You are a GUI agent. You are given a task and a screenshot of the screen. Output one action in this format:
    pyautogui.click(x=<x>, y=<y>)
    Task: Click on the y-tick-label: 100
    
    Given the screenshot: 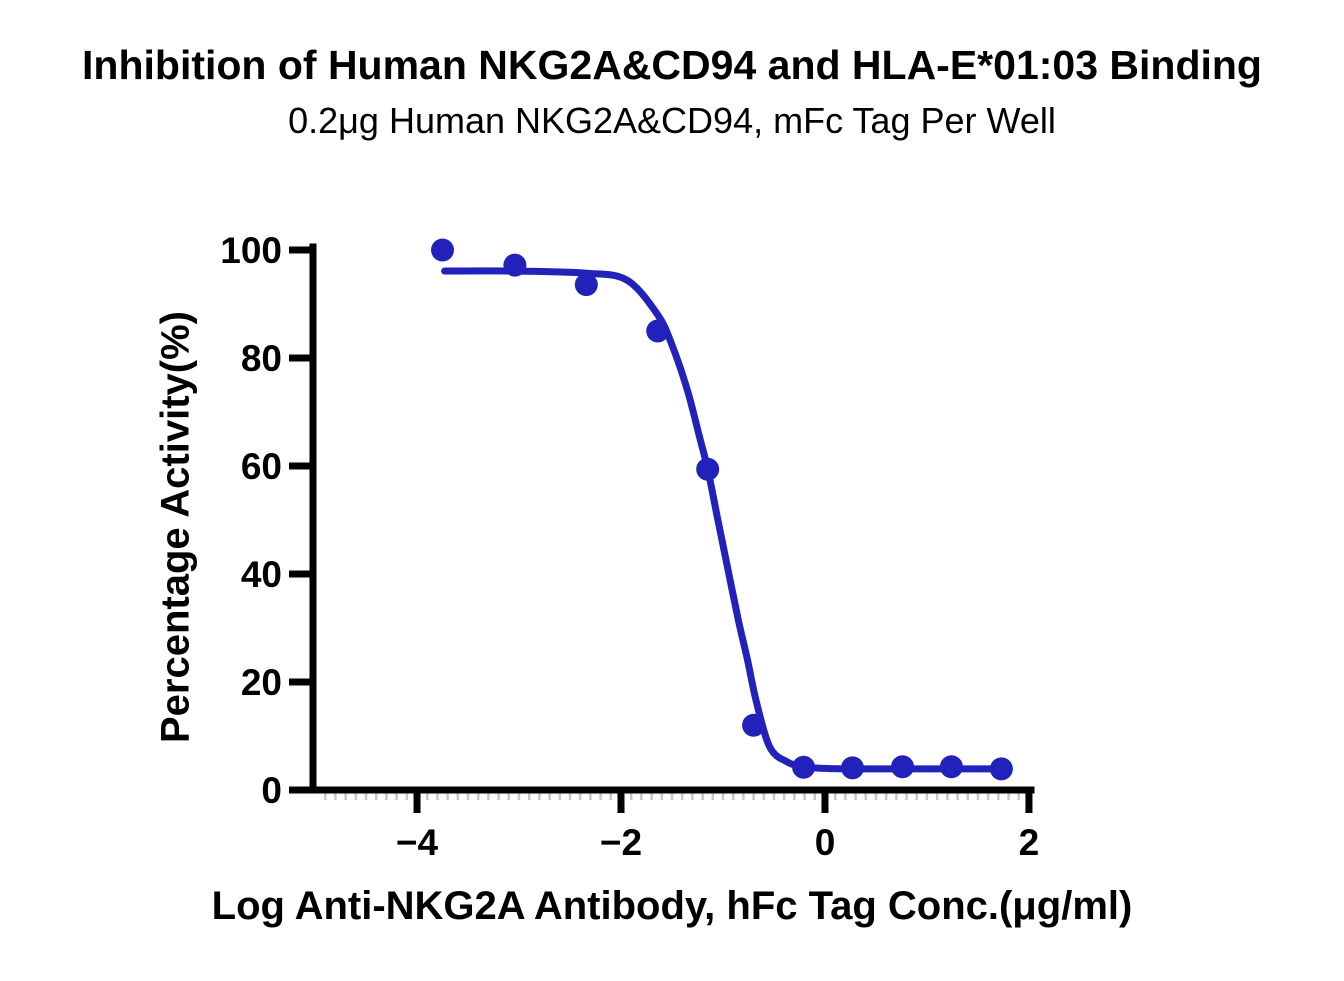 What is the action you would take?
    pyautogui.click(x=251, y=250)
    